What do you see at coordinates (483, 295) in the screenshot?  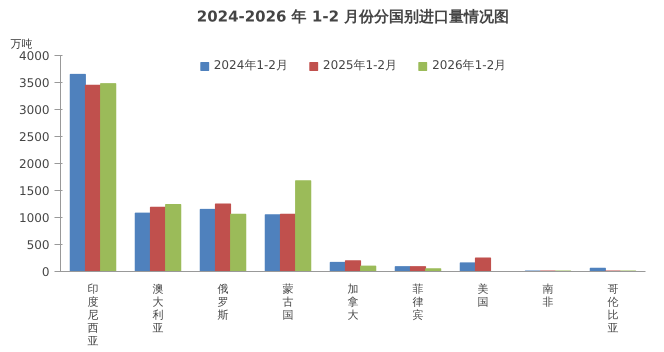 I see `x-tick-label: 美国` at bounding box center [483, 295].